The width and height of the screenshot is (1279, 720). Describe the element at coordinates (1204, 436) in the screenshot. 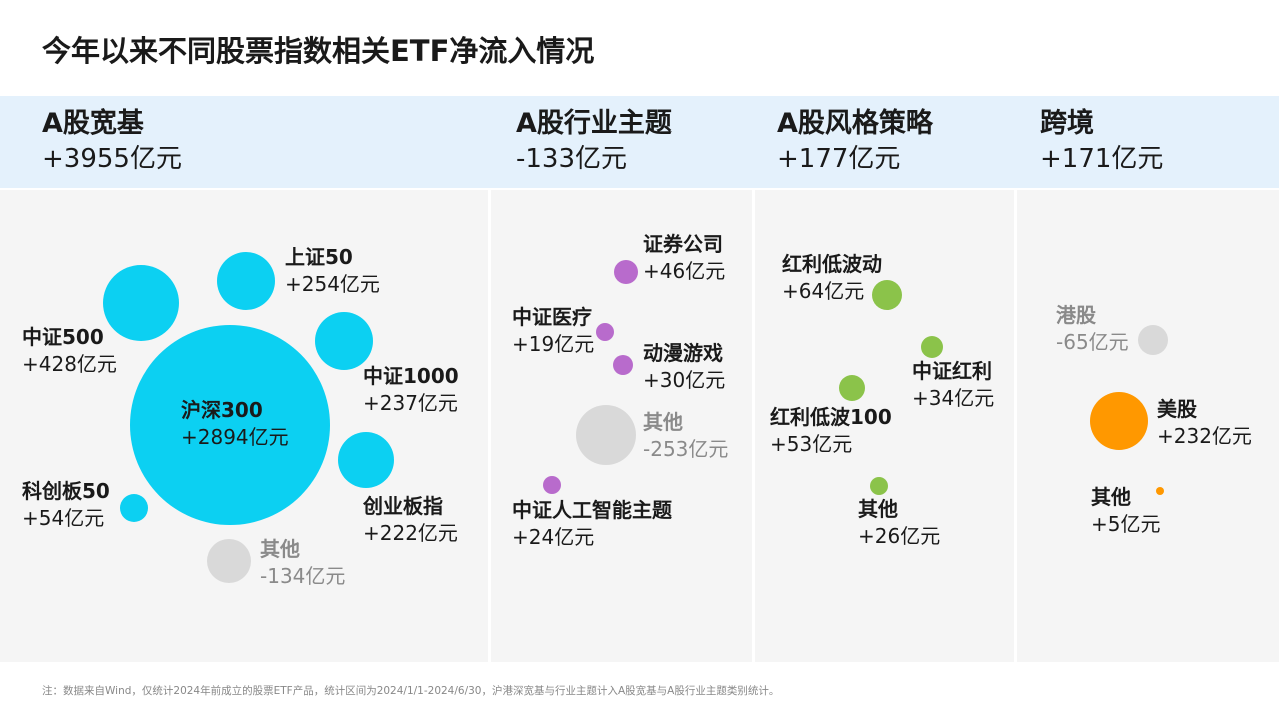

I see `item-value: +232亿元` at that location.